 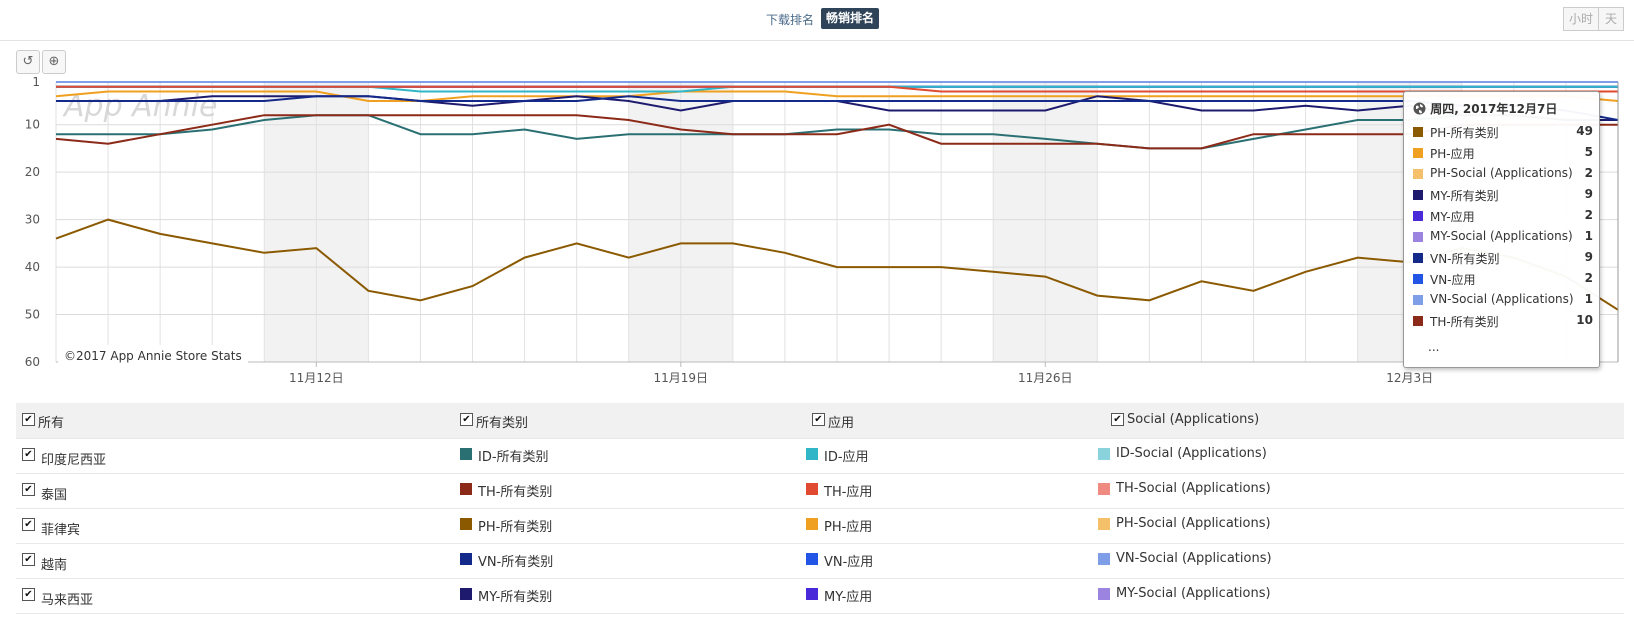 I want to click on tooltip-row: PH-所有类别 49, so click(x=1503, y=132).